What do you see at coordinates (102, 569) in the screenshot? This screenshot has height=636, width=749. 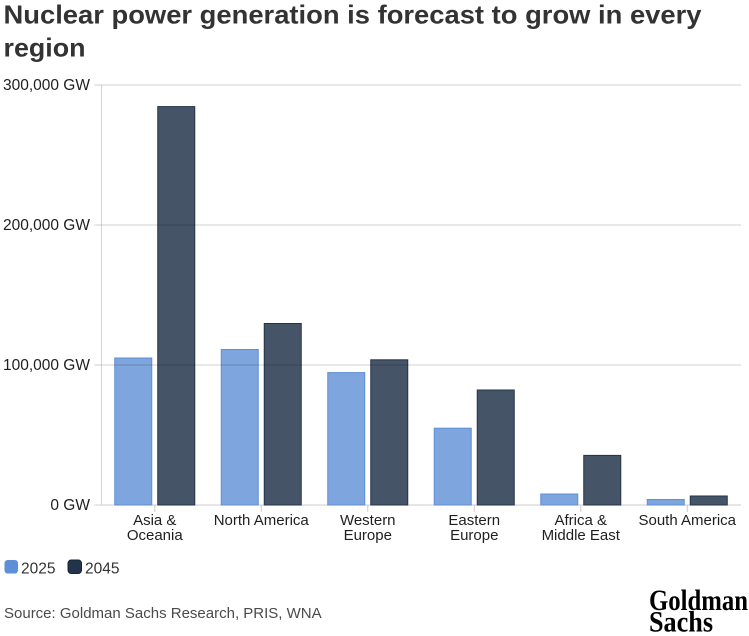 I see `svg-text: 2045` at bounding box center [102, 569].